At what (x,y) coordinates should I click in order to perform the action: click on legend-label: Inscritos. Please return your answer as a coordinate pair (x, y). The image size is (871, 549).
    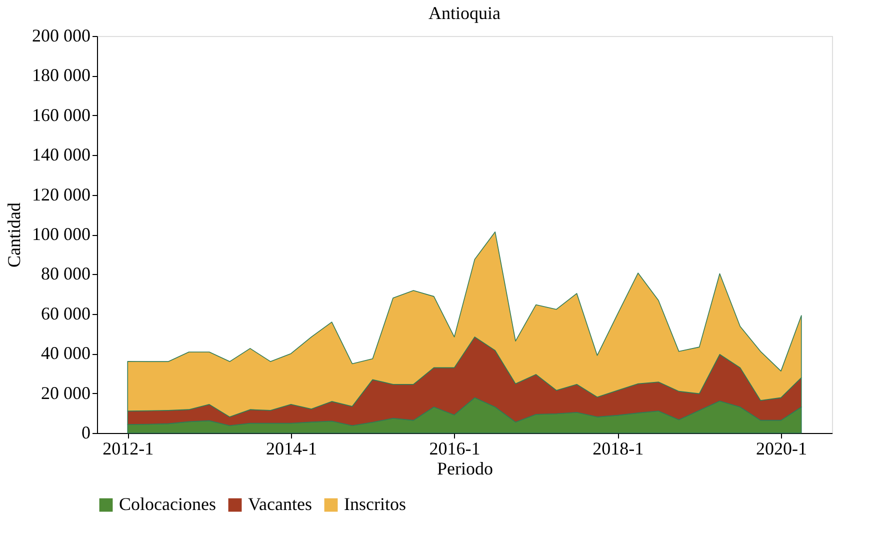
    Looking at the image, I should click on (375, 504).